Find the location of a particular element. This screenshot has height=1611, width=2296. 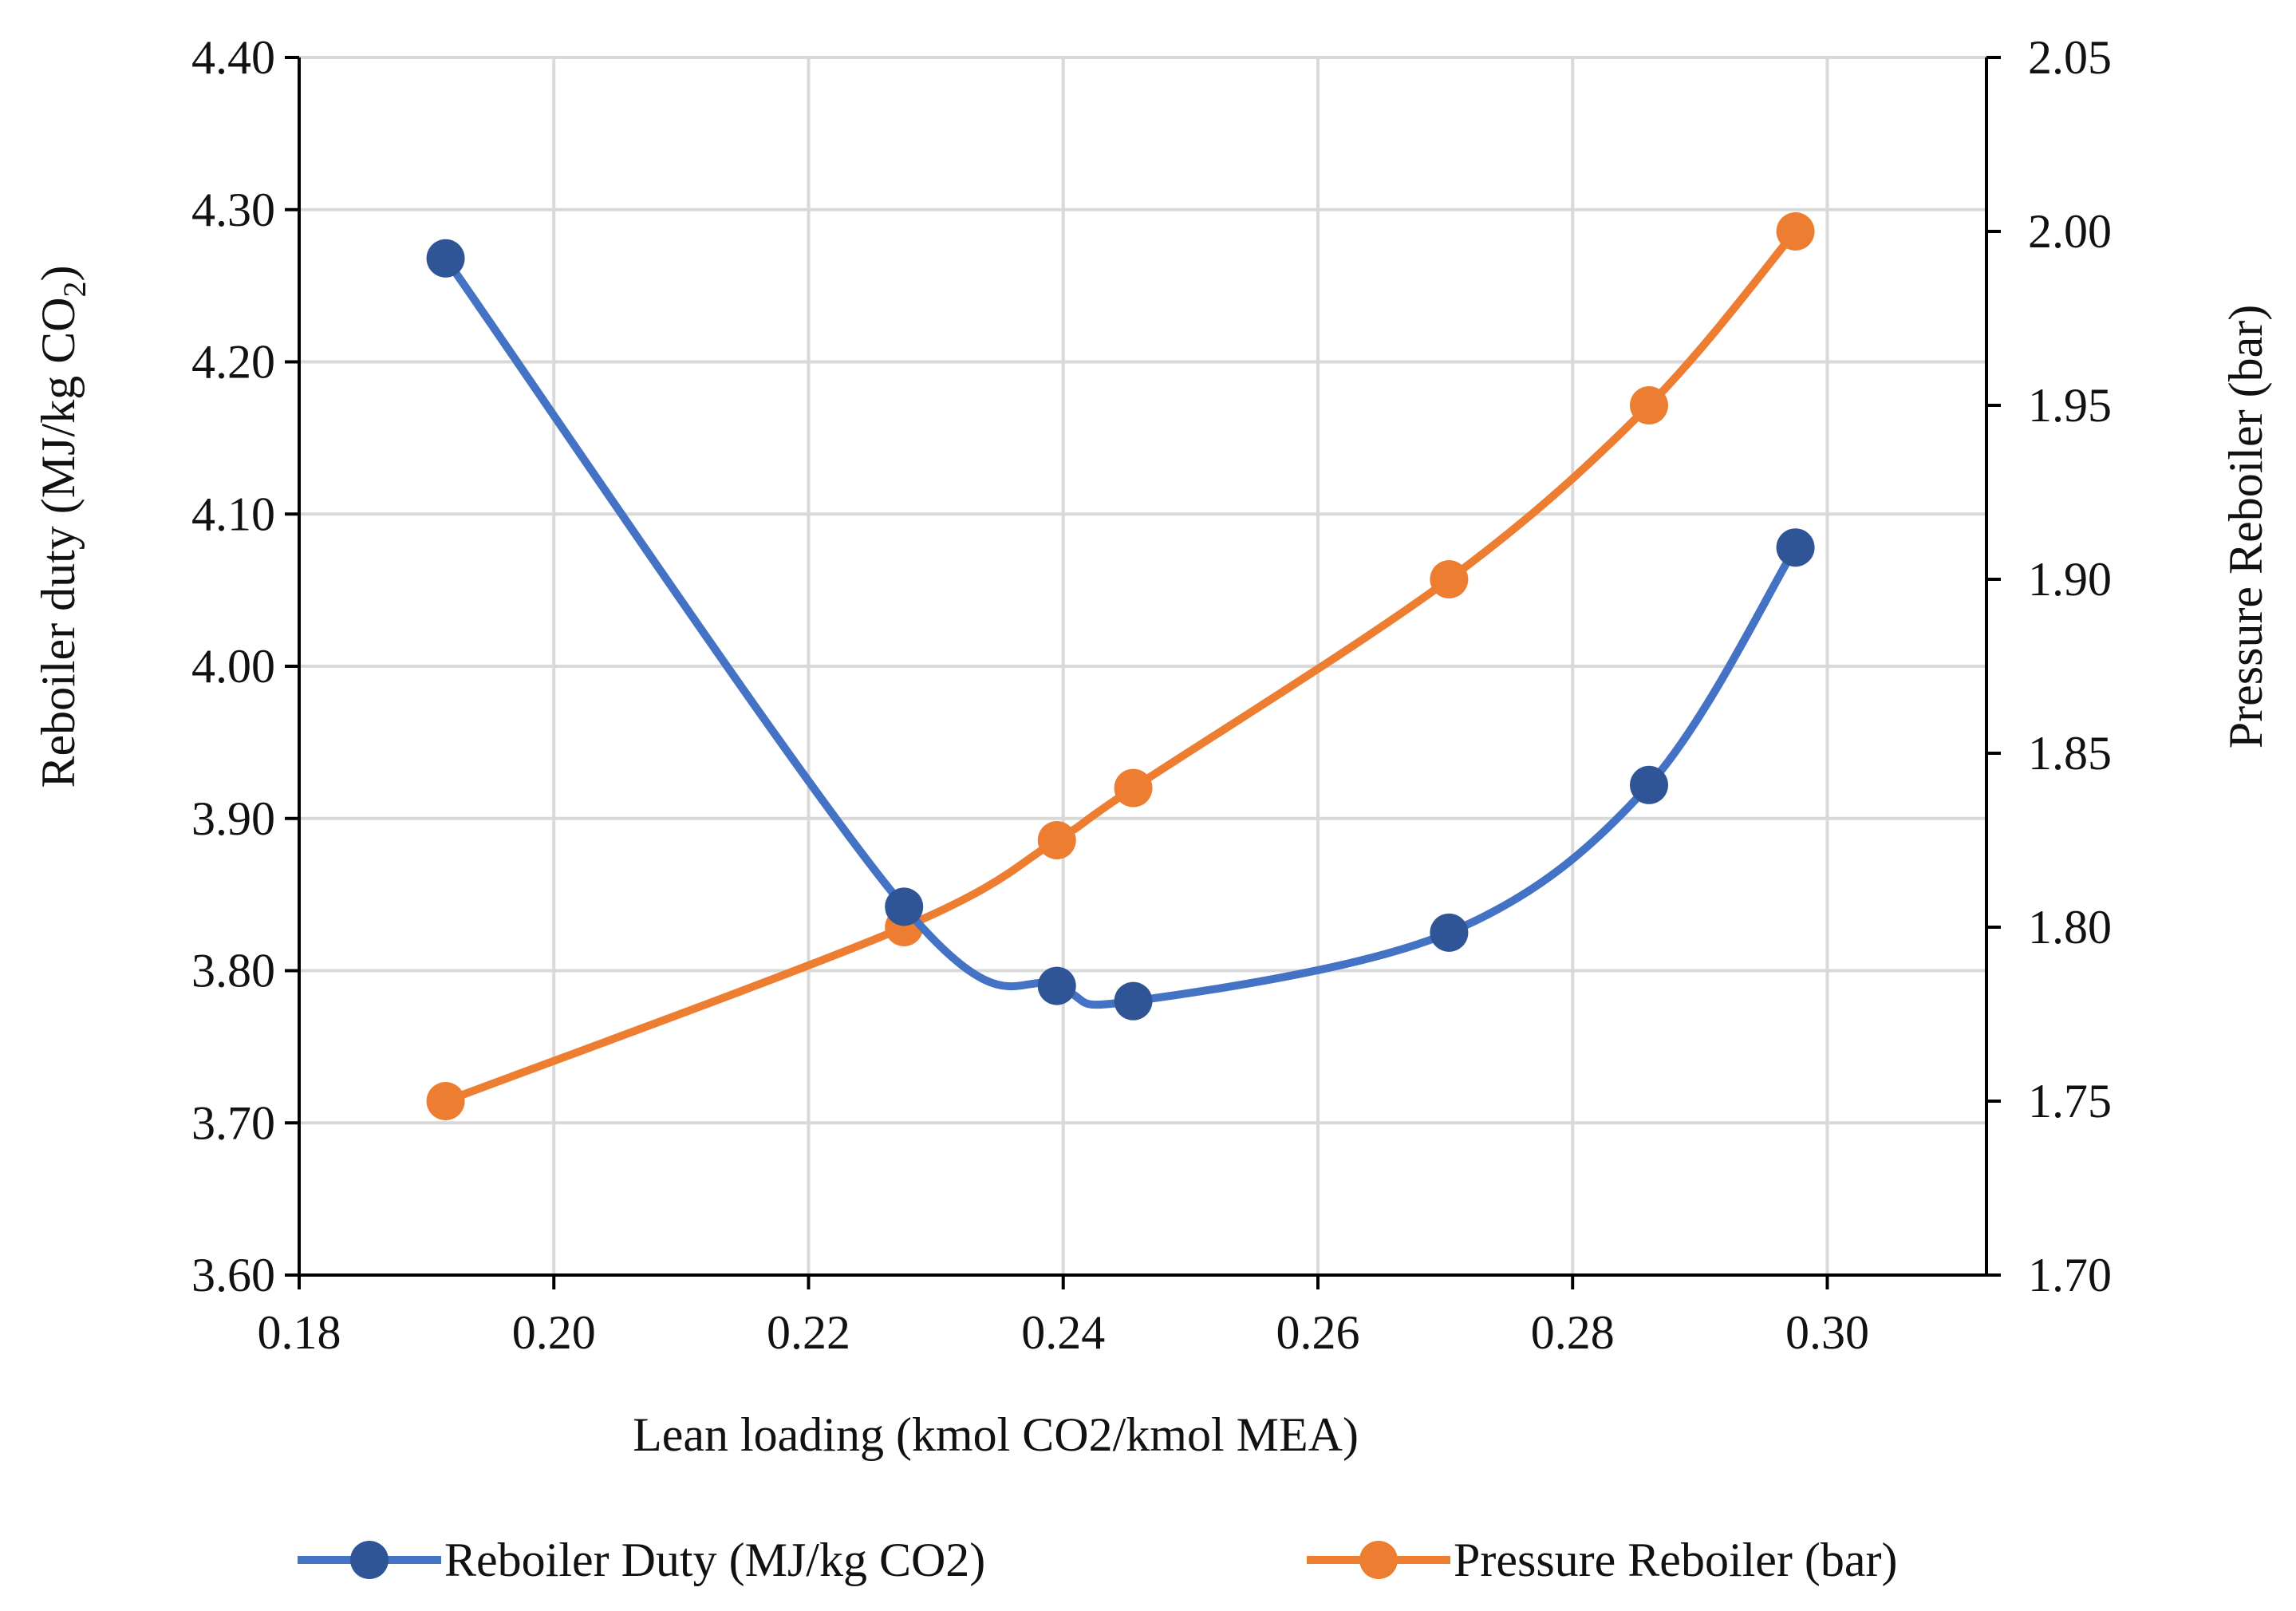

y-left-tick-label: 4.30 is located at coordinates (233, 210).